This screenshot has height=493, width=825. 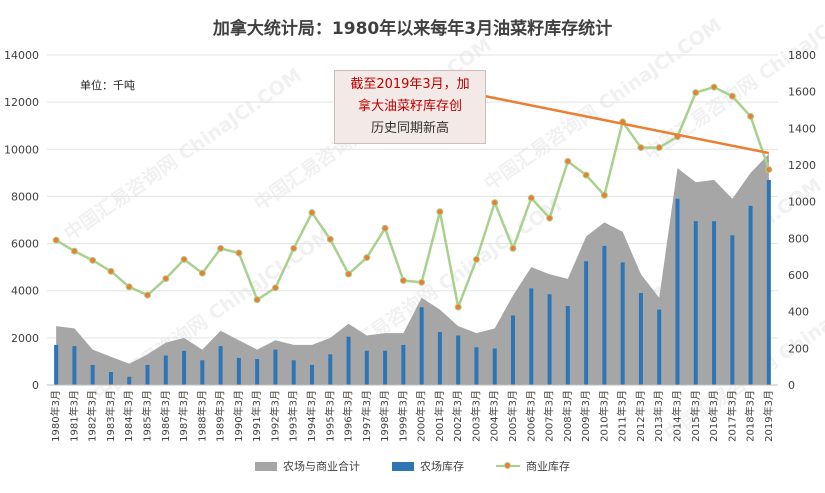 What do you see at coordinates (183, 416) in the screenshot?
I see `x-tick-label: 1987年3月` at bounding box center [183, 416].